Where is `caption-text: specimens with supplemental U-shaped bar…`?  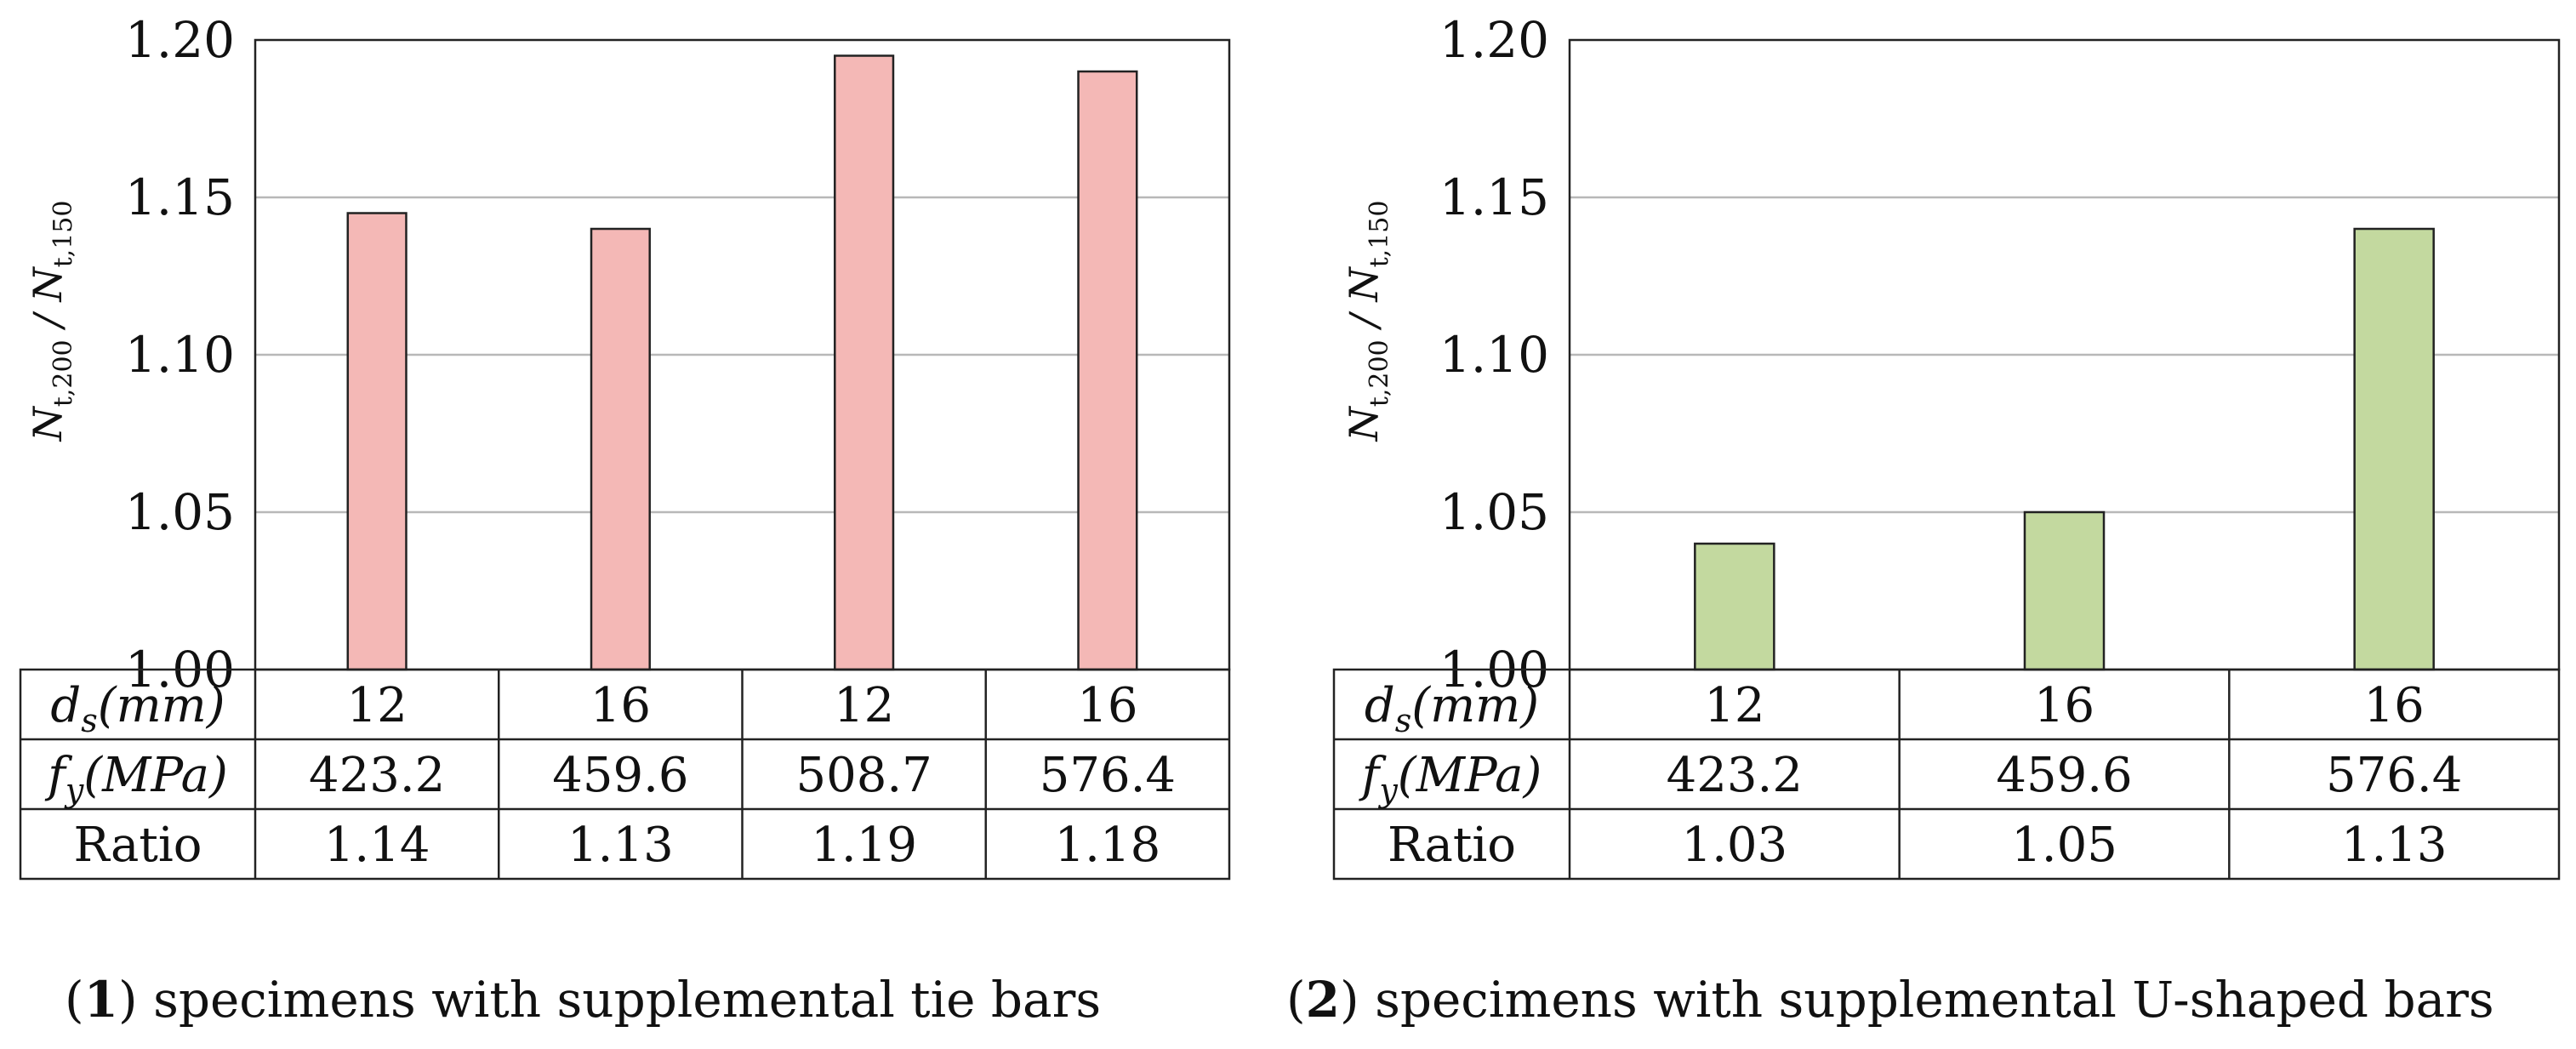 caption-text: specimens with supplemental U-shaped bar… is located at coordinates (1935, 1000).